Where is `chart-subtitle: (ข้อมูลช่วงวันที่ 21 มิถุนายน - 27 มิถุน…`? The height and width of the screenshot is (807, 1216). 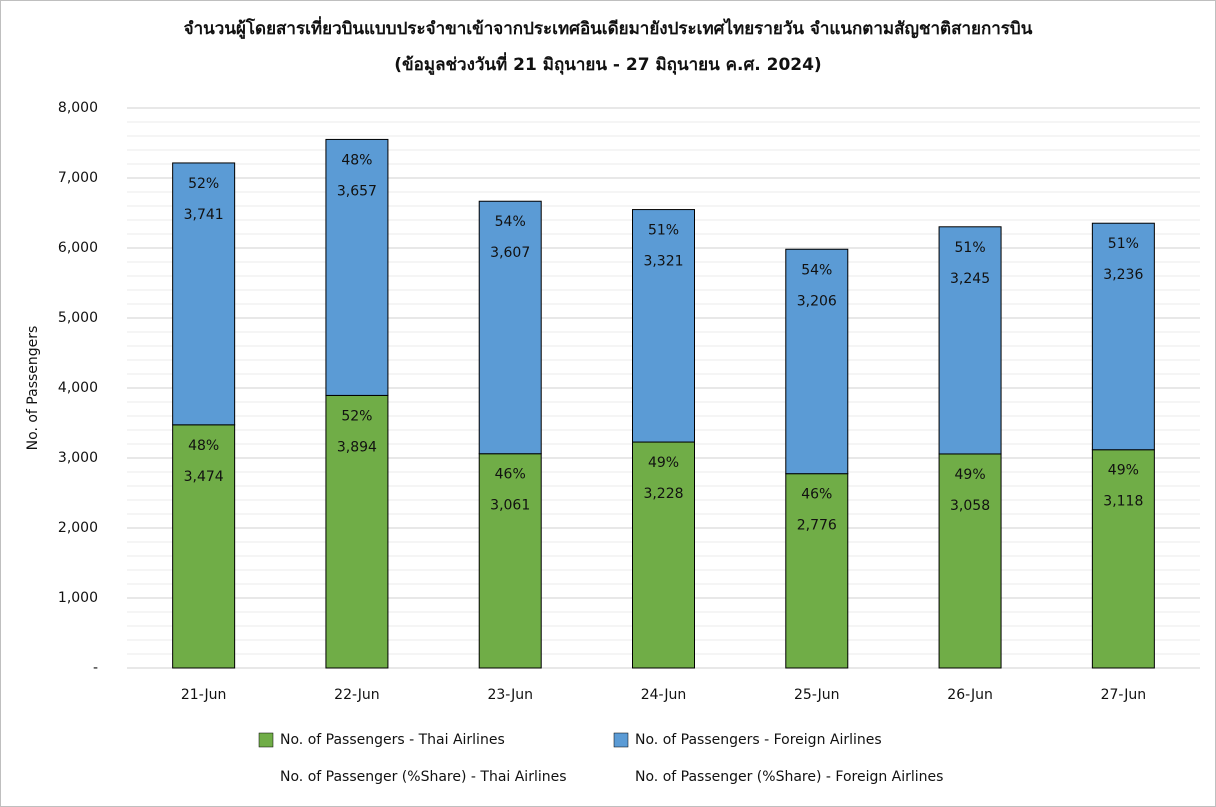 chart-subtitle: (ข้อมูลช่วงวันที่ 21 มิถุนายน - 27 มิถุน… is located at coordinates (607, 64).